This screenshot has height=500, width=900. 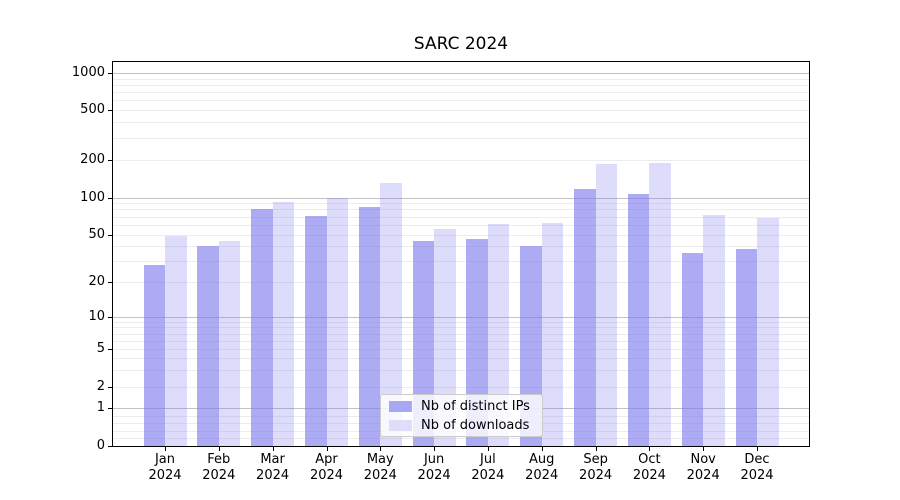 What do you see at coordinates (100, 445) in the screenshot?
I see `y-tick-label-0: 0` at bounding box center [100, 445].